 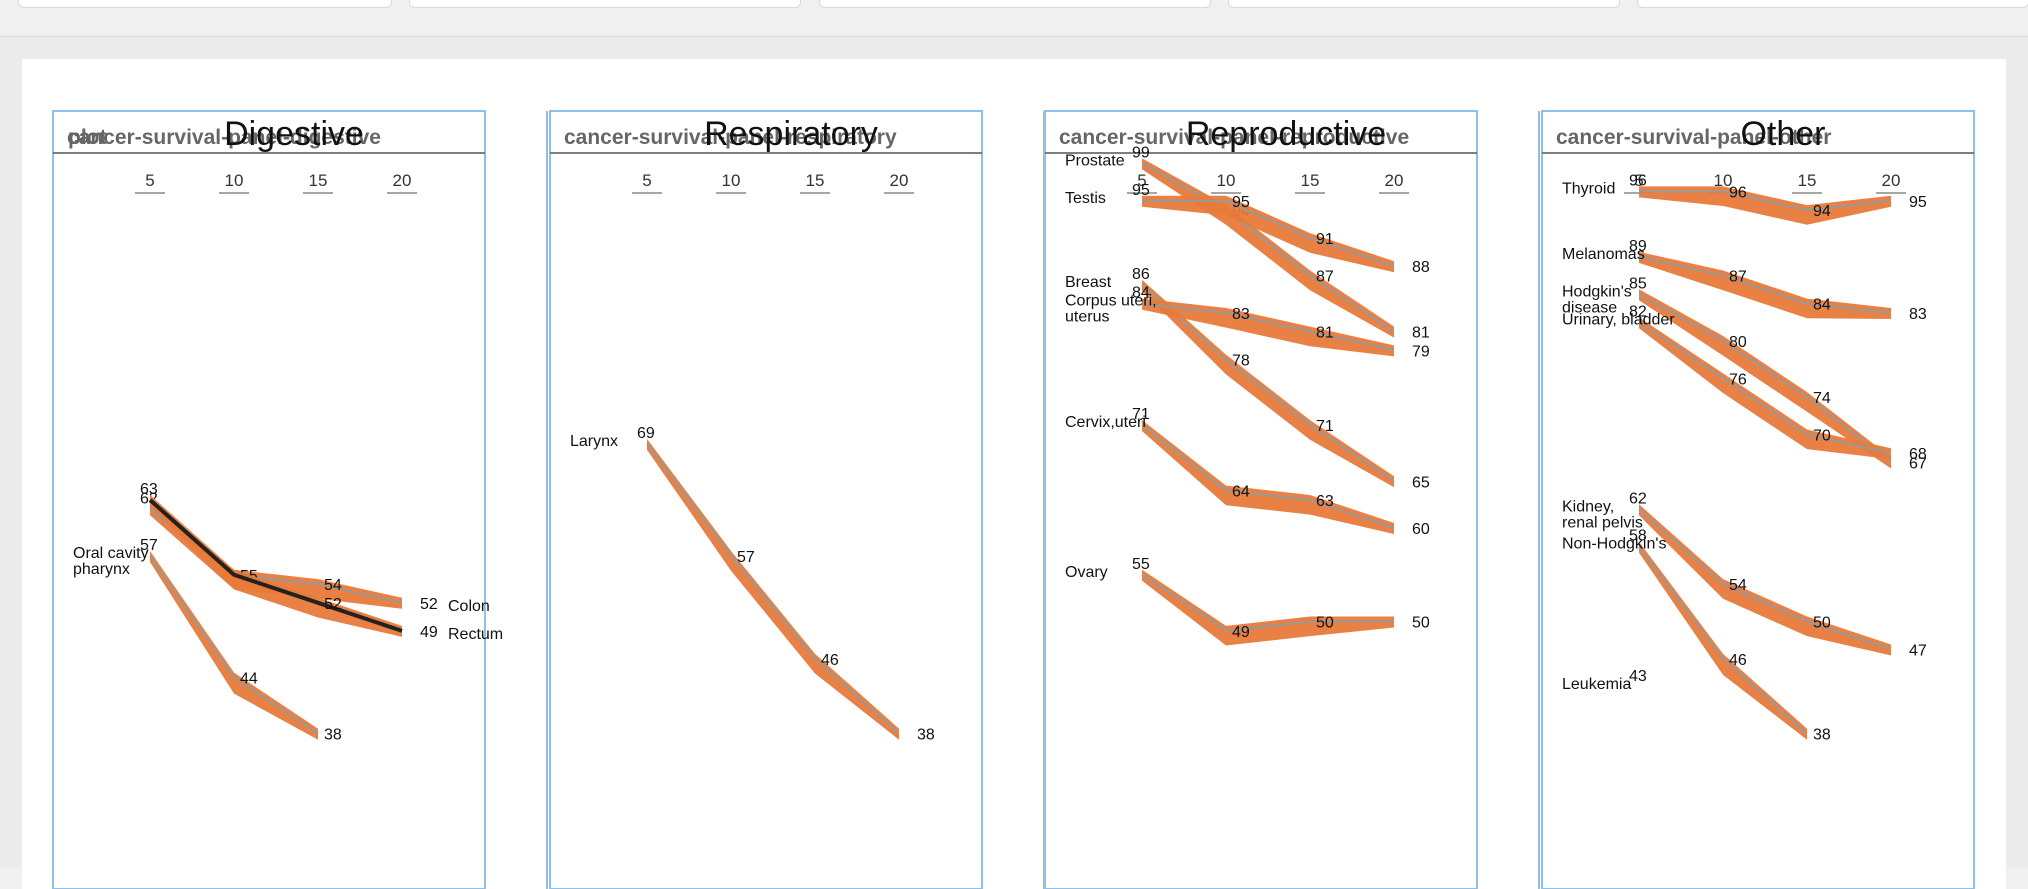 What do you see at coordinates (1638, 536) in the screenshot?
I see `data-value-label: 58` at bounding box center [1638, 536].